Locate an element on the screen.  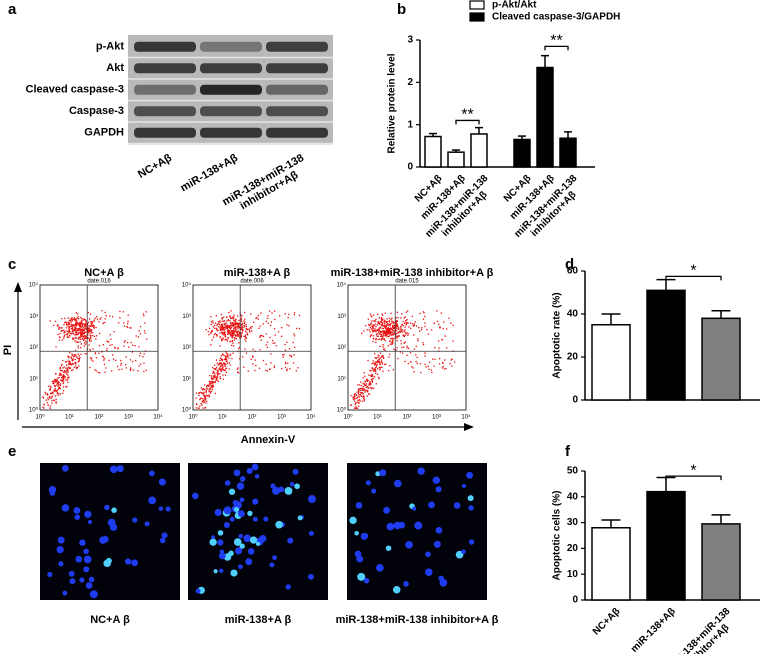
panel-label: c is located at coordinates (12, 264).